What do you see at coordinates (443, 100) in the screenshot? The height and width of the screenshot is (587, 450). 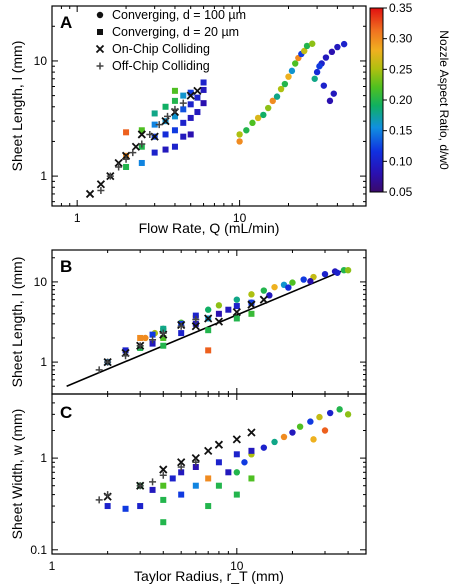 I see `colorbar-label: Nozzle Aspect Ratio, d/w0` at bounding box center [443, 100].